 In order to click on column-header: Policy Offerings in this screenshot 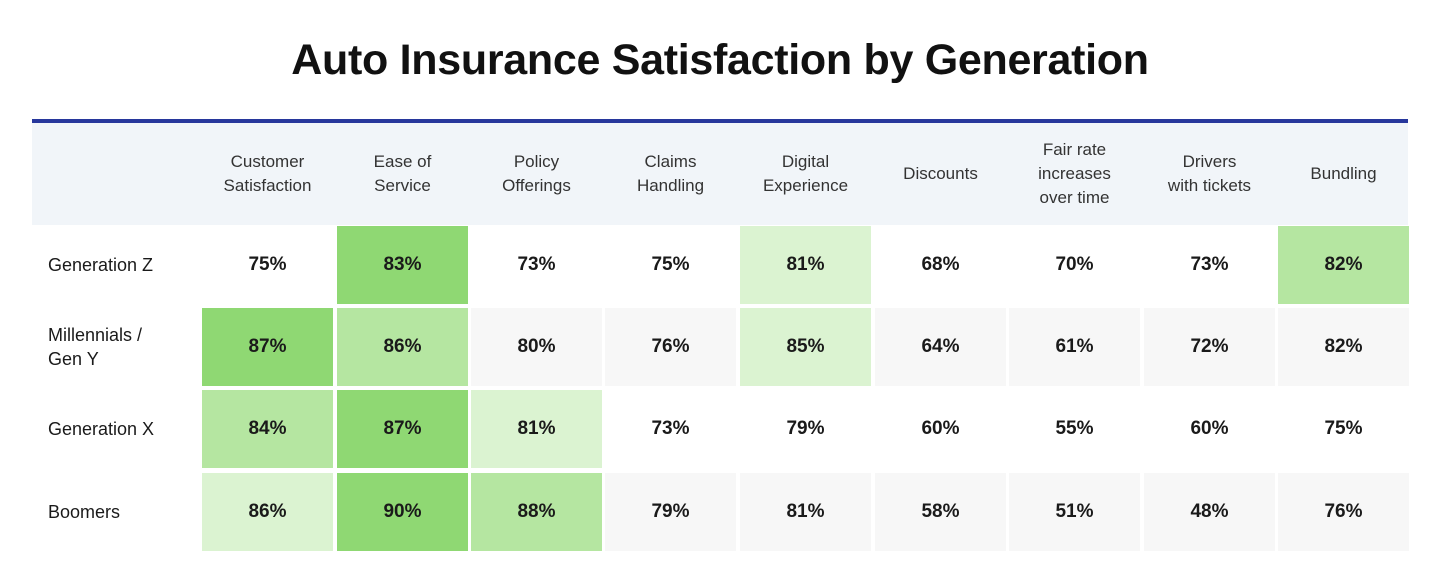, I will do `click(536, 173)`.